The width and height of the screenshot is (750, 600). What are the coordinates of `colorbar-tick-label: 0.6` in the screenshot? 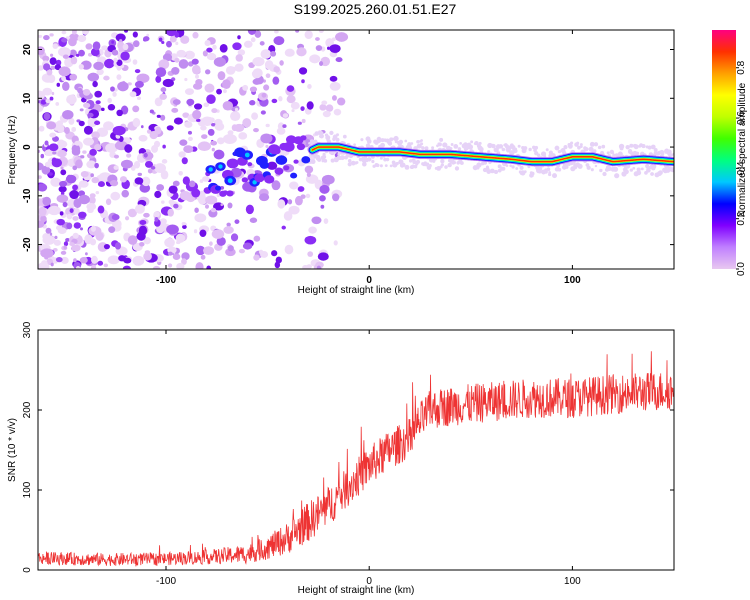 It's located at (741, 118).